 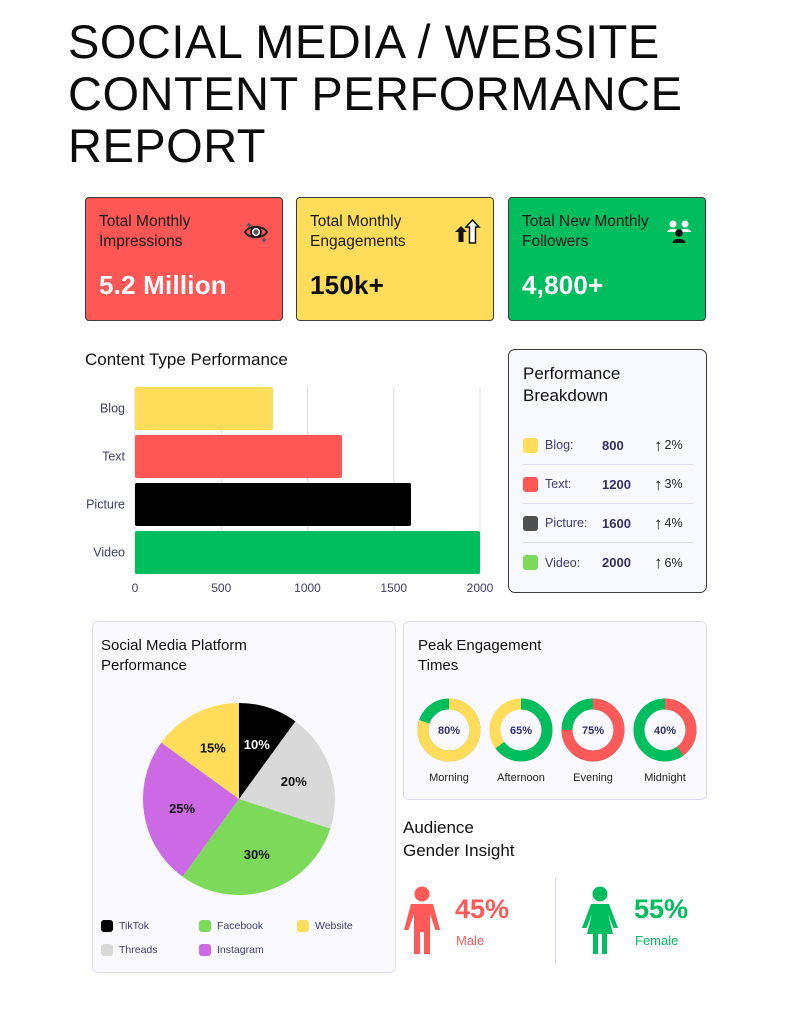 I want to click on pie-chart: 10% 20% 30% 25% 15%, so click(x=239, y=799).